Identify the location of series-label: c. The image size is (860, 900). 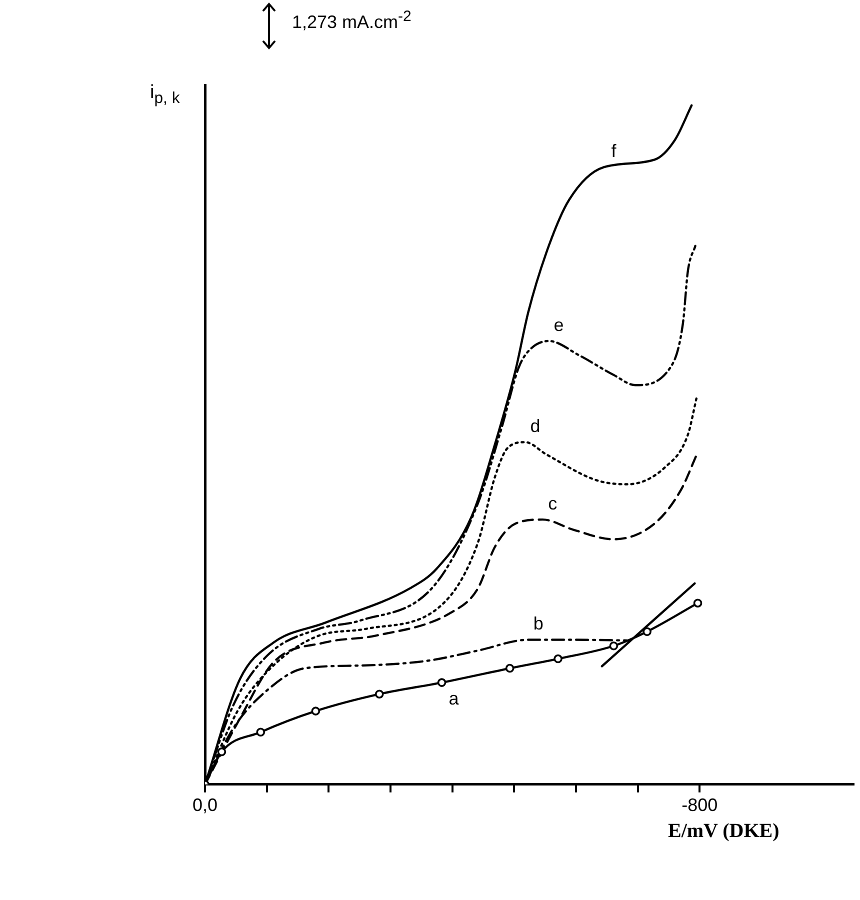
(553, 504).